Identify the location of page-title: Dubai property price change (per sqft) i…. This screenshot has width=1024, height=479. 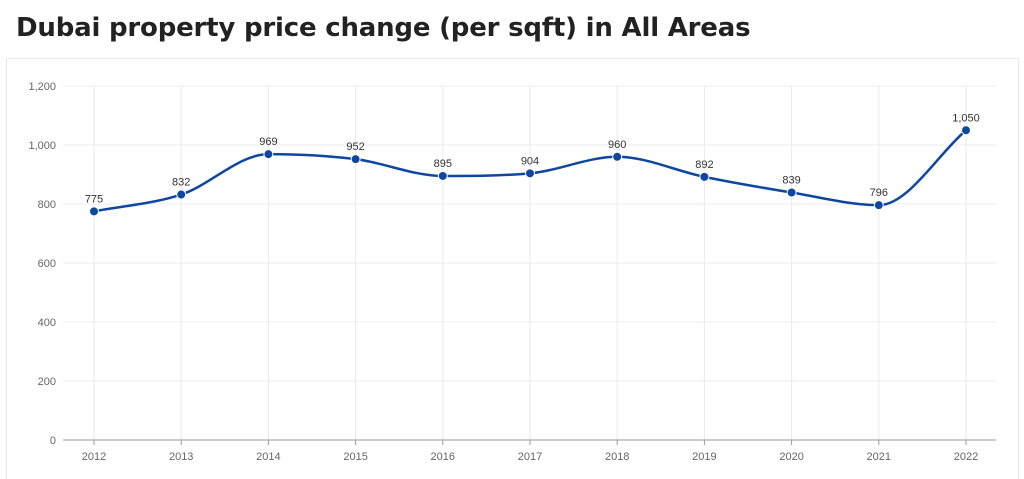
(383, 28).